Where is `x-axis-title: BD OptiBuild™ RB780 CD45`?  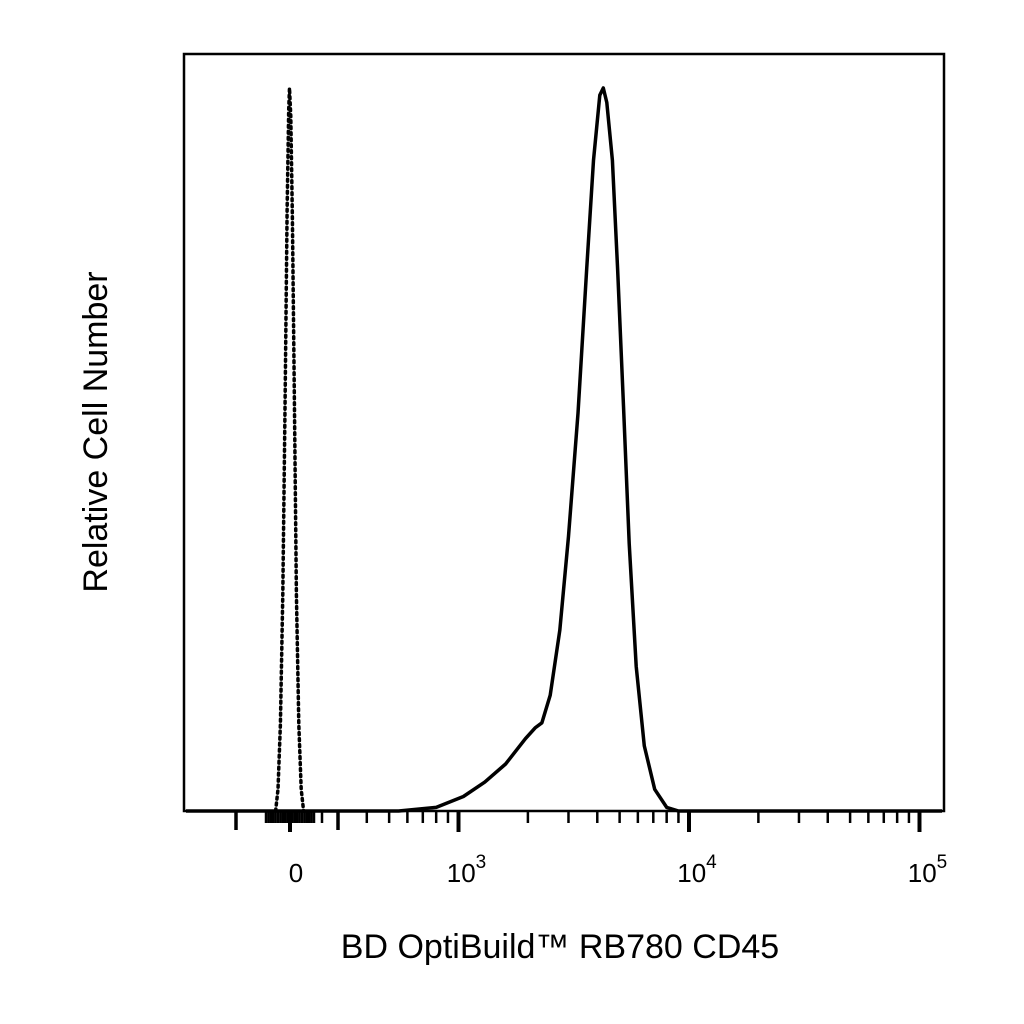 x-axis-title: BD OptiBuild™ RB780 CD45 is located at coordinates (560, 947).